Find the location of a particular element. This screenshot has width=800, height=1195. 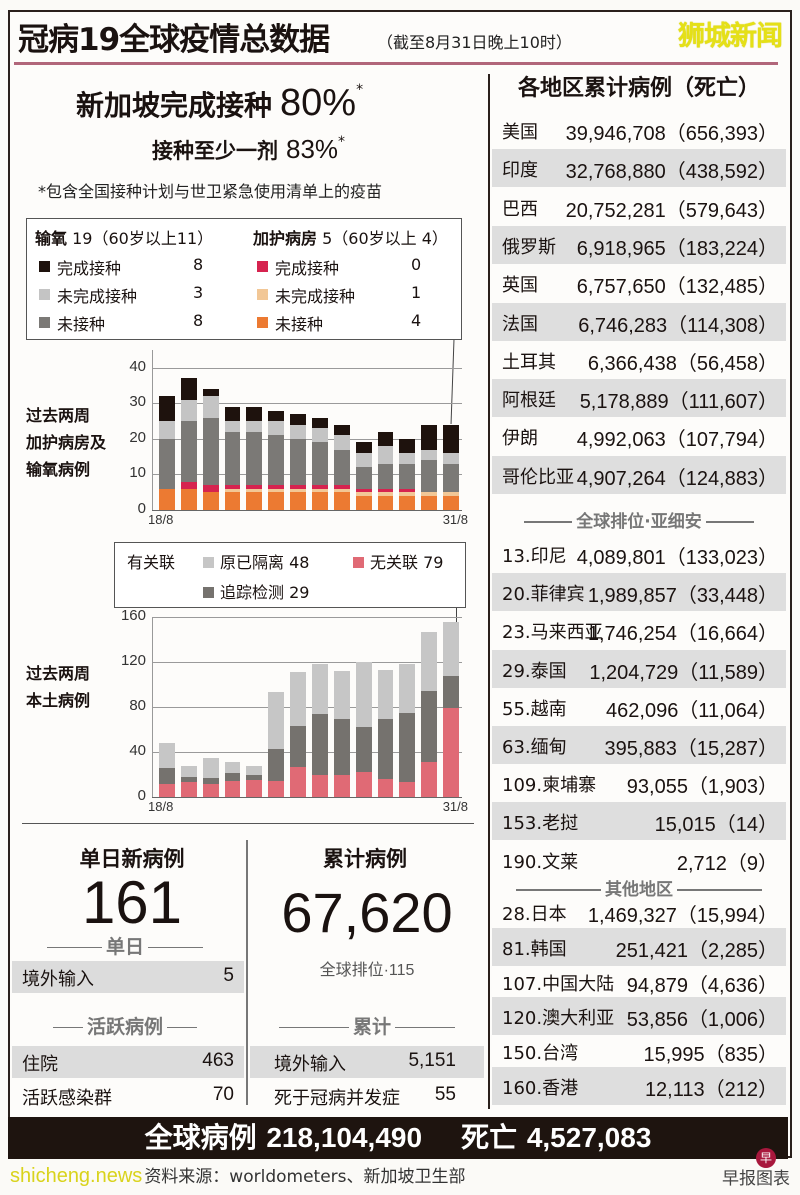

legend-value: 79 is located at coordinates (433, 562).